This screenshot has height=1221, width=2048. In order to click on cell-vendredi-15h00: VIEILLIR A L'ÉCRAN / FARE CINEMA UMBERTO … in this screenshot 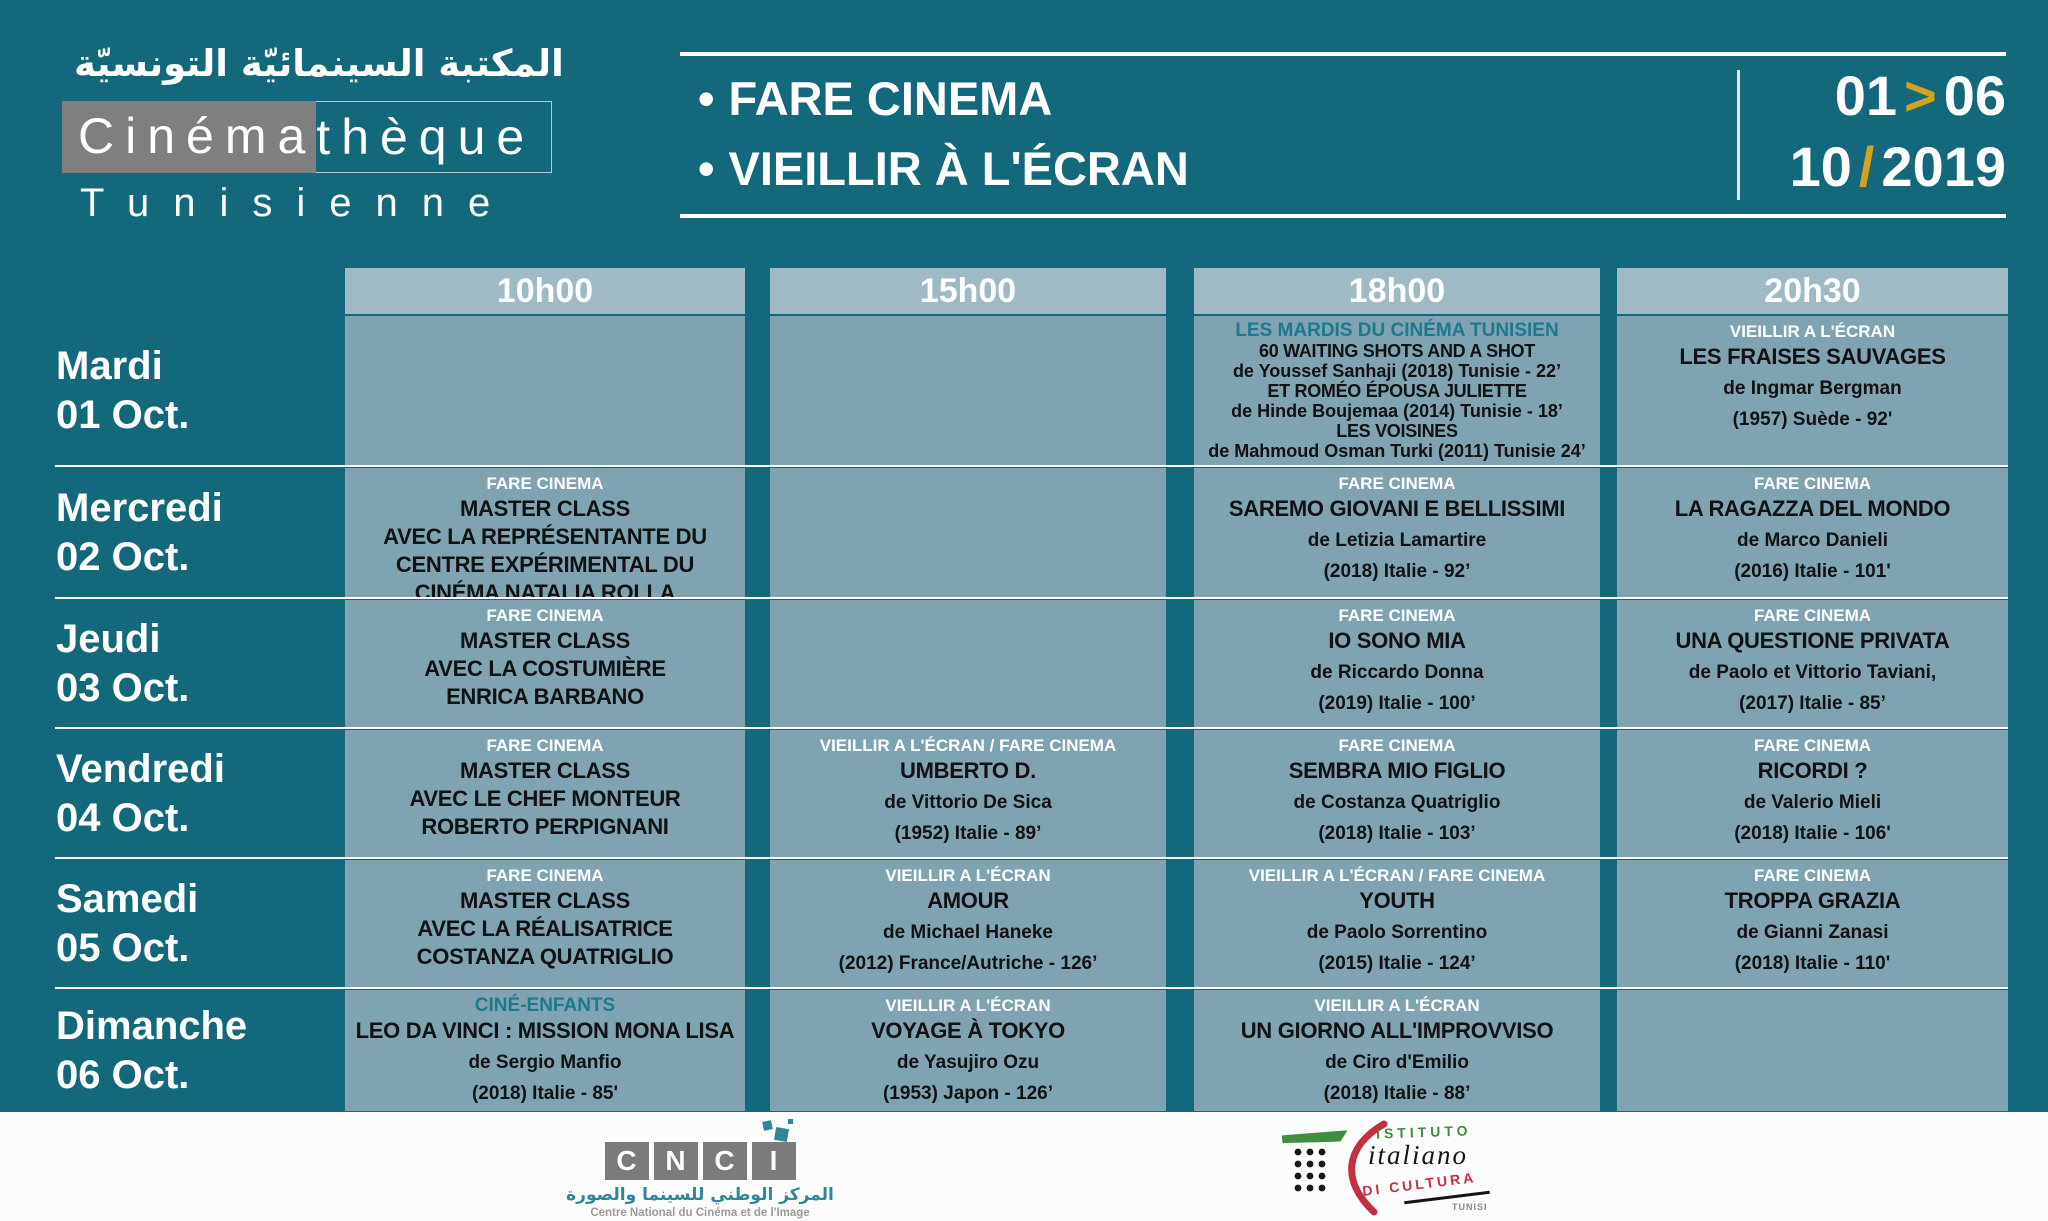, I will do `click(968, 793)`.